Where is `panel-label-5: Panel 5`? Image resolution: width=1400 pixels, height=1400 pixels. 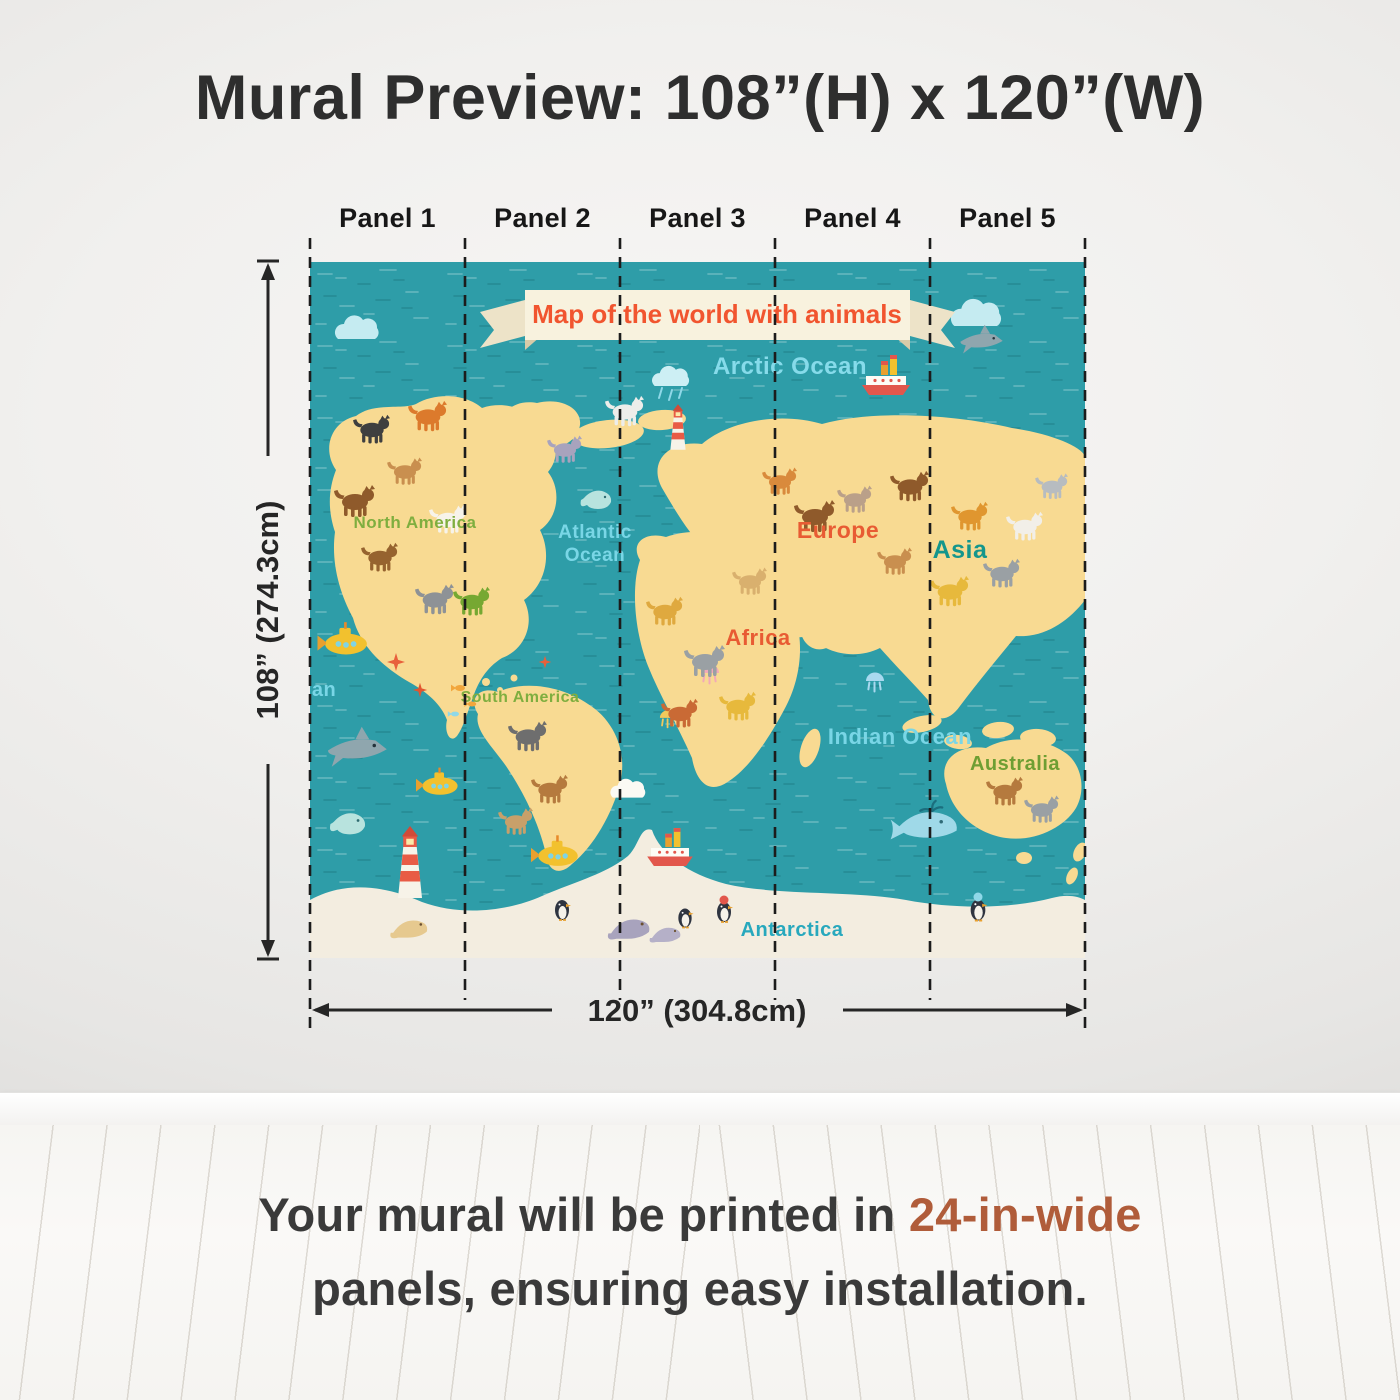 panel-label-5: Panel 5 is located at coordinates (1007, 218).